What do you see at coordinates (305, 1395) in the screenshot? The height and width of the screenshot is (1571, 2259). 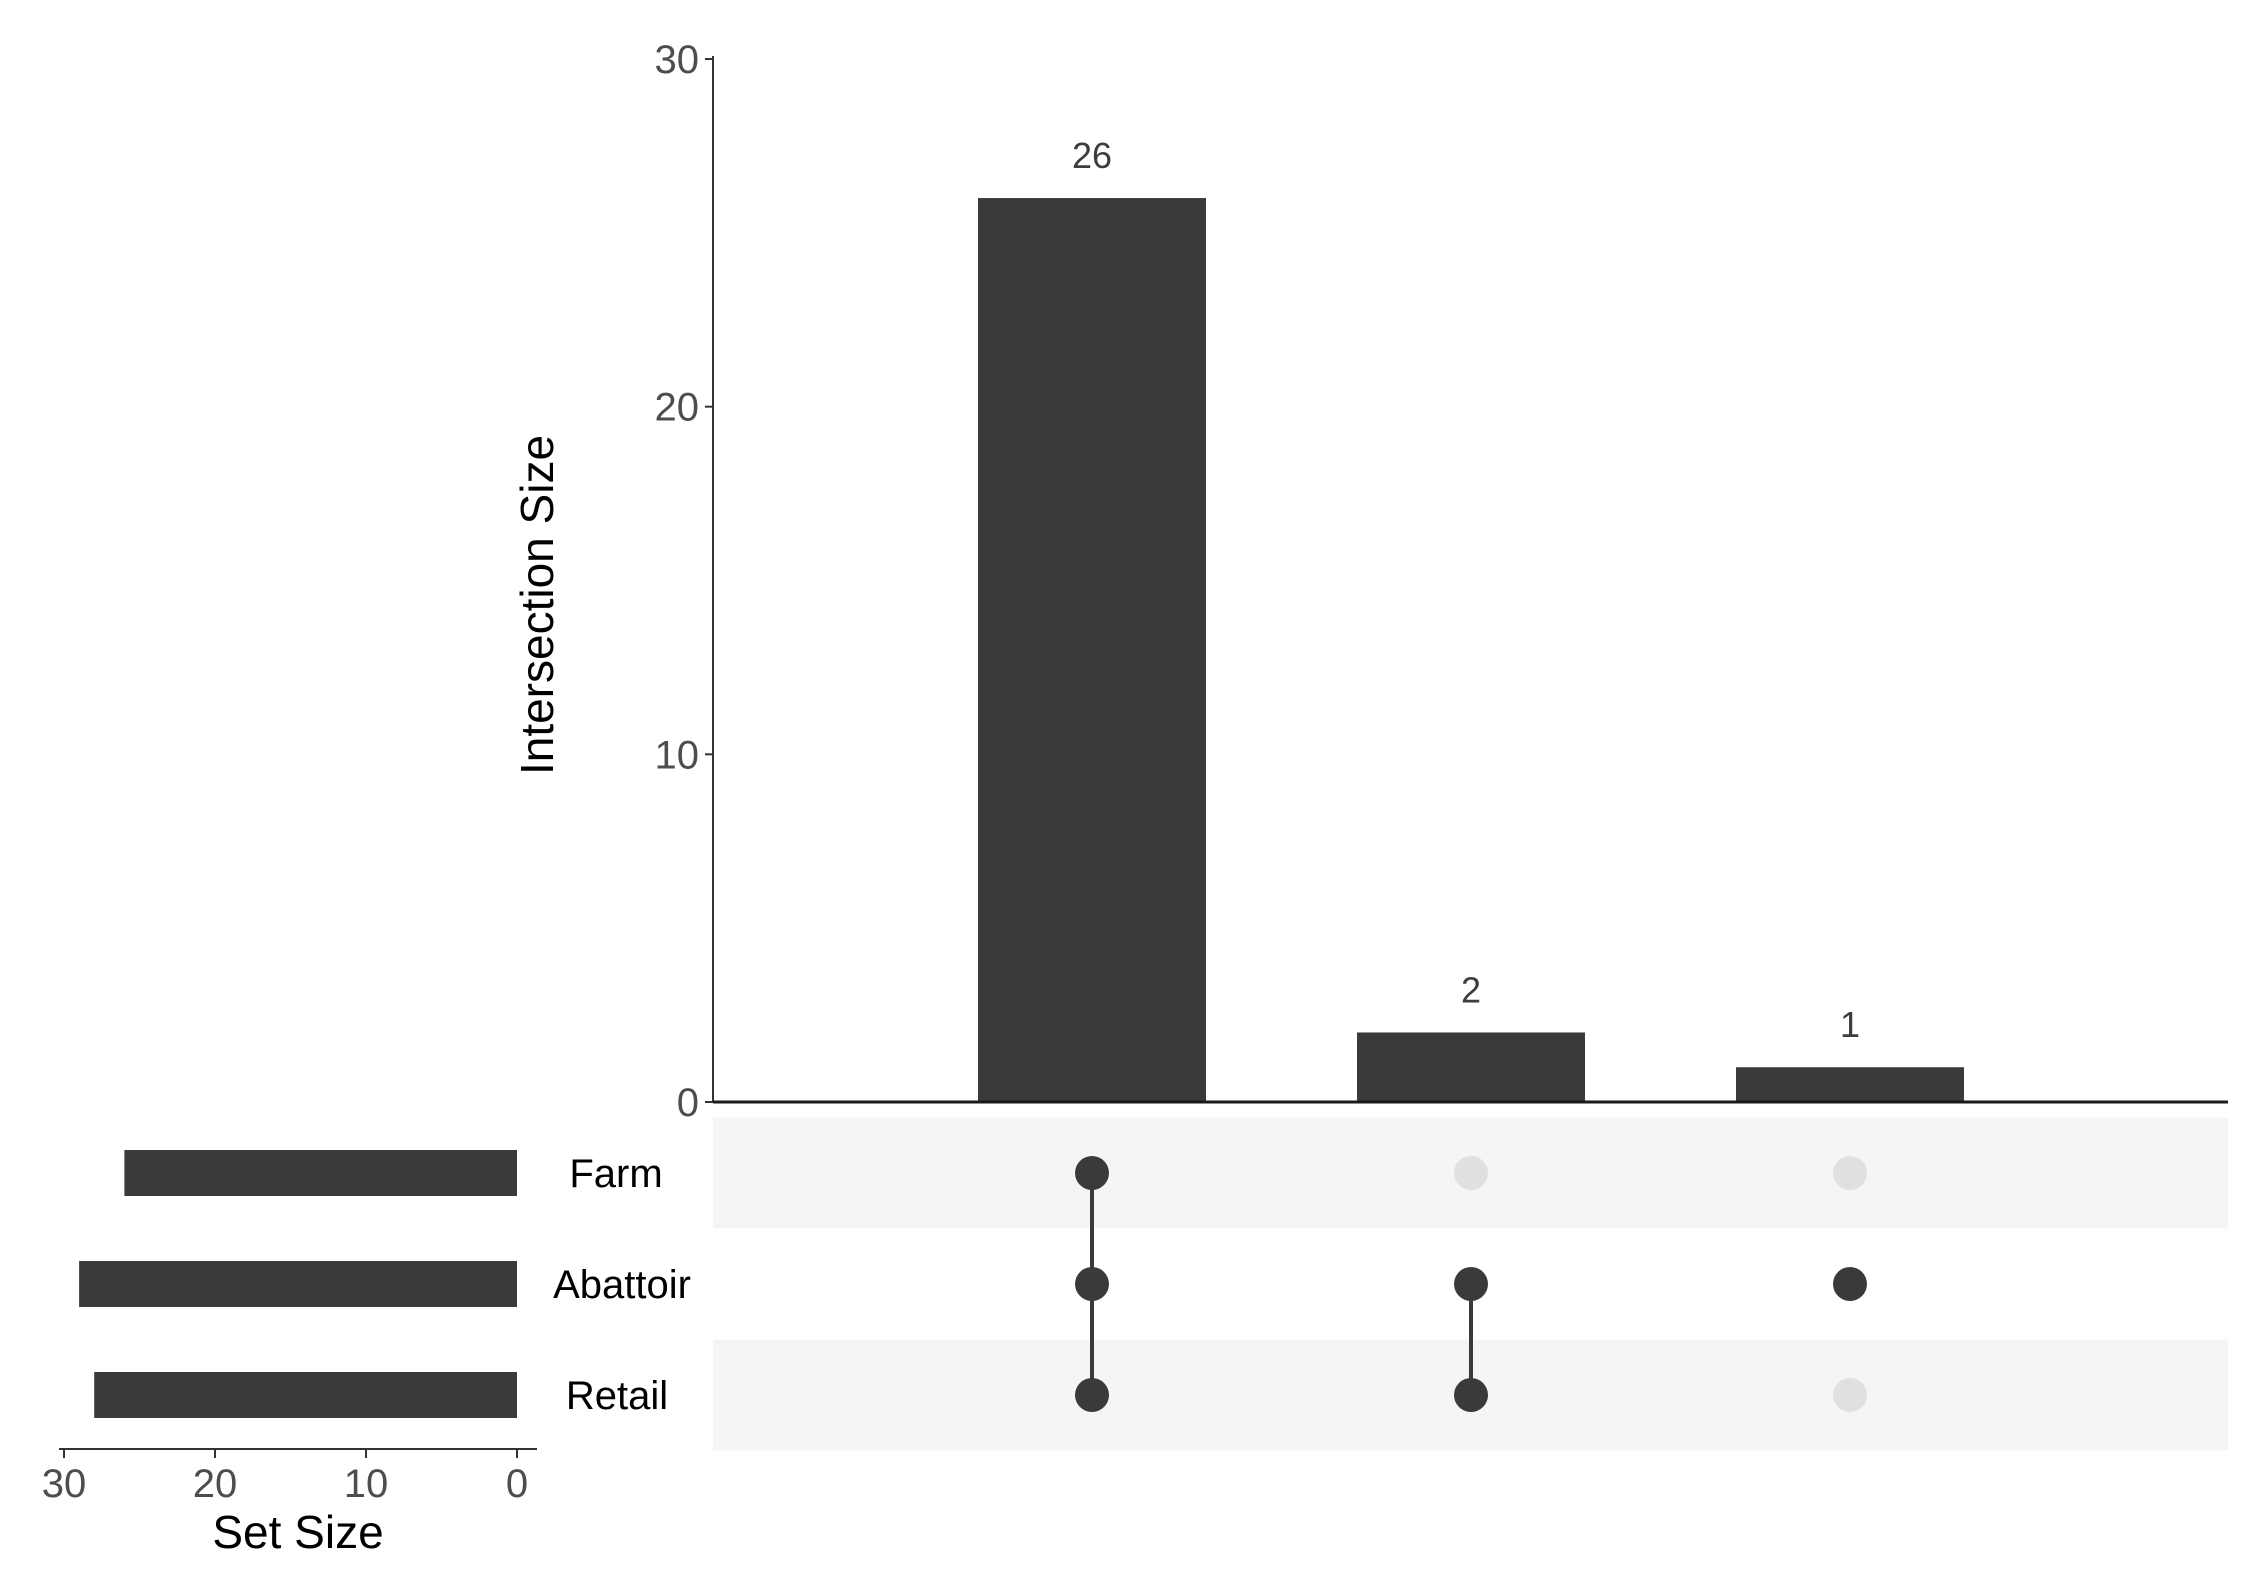 I see `set-bar-retail` at bounding box center [305, 1395].